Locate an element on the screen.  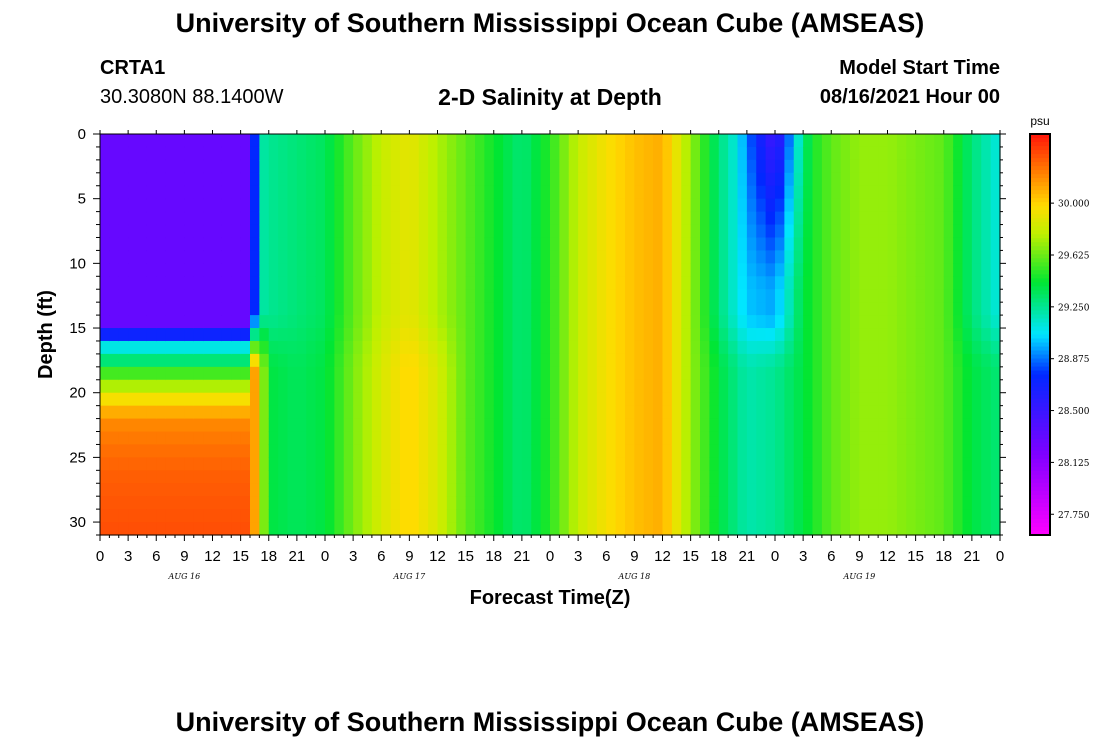
x-tick-label: 3 is located at coordinates (803, 556).